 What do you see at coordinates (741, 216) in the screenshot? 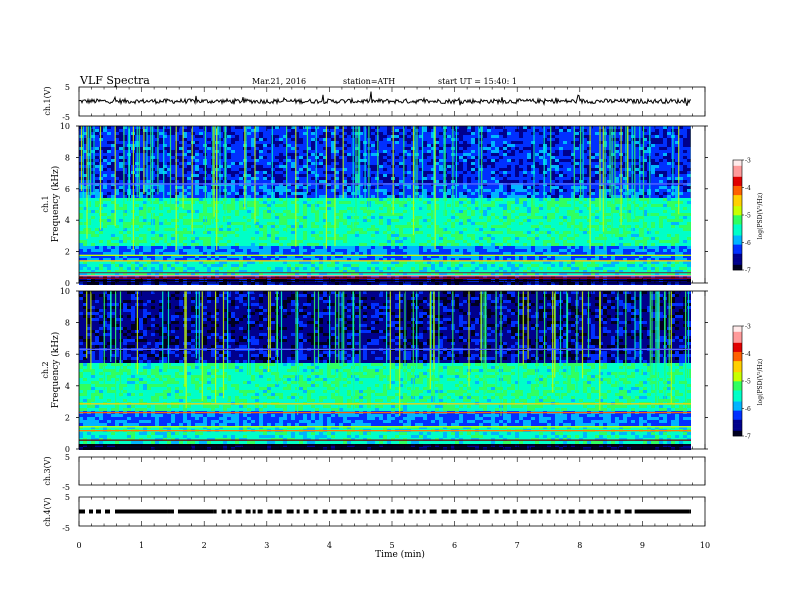
I see `ch1-colorbar: -3 -4 -5 -6 -7` at bounding box center [741, 216].